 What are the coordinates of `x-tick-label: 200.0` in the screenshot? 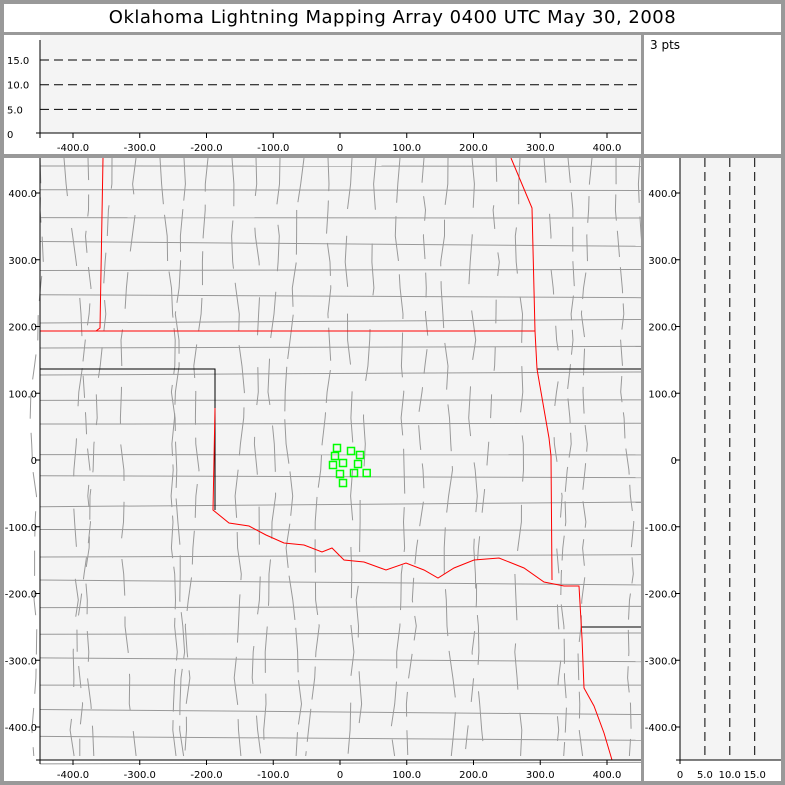 It's located at (473, 148).